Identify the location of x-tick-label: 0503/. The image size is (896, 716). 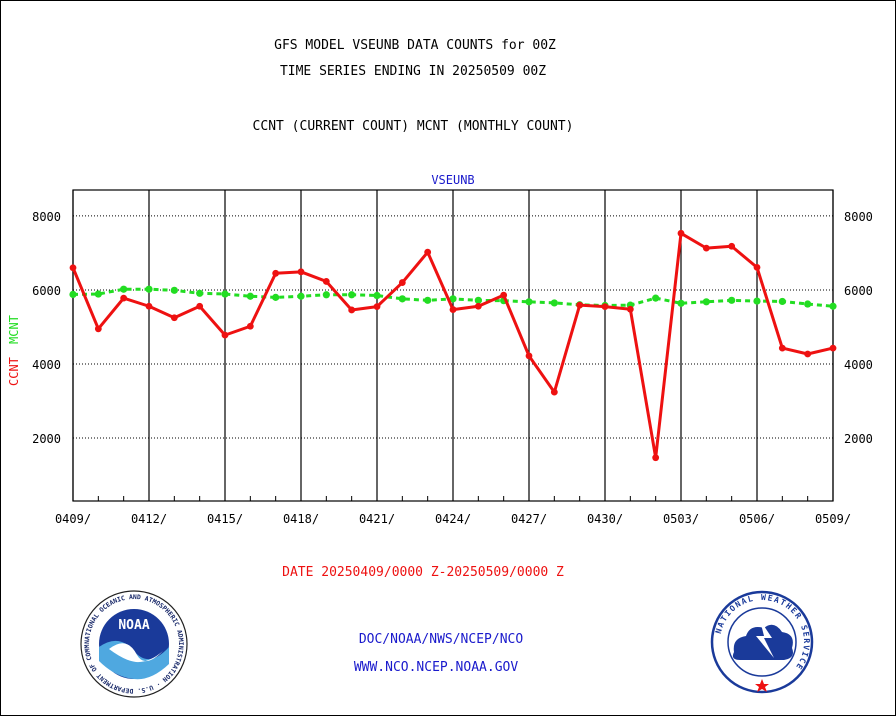
(681, 519).